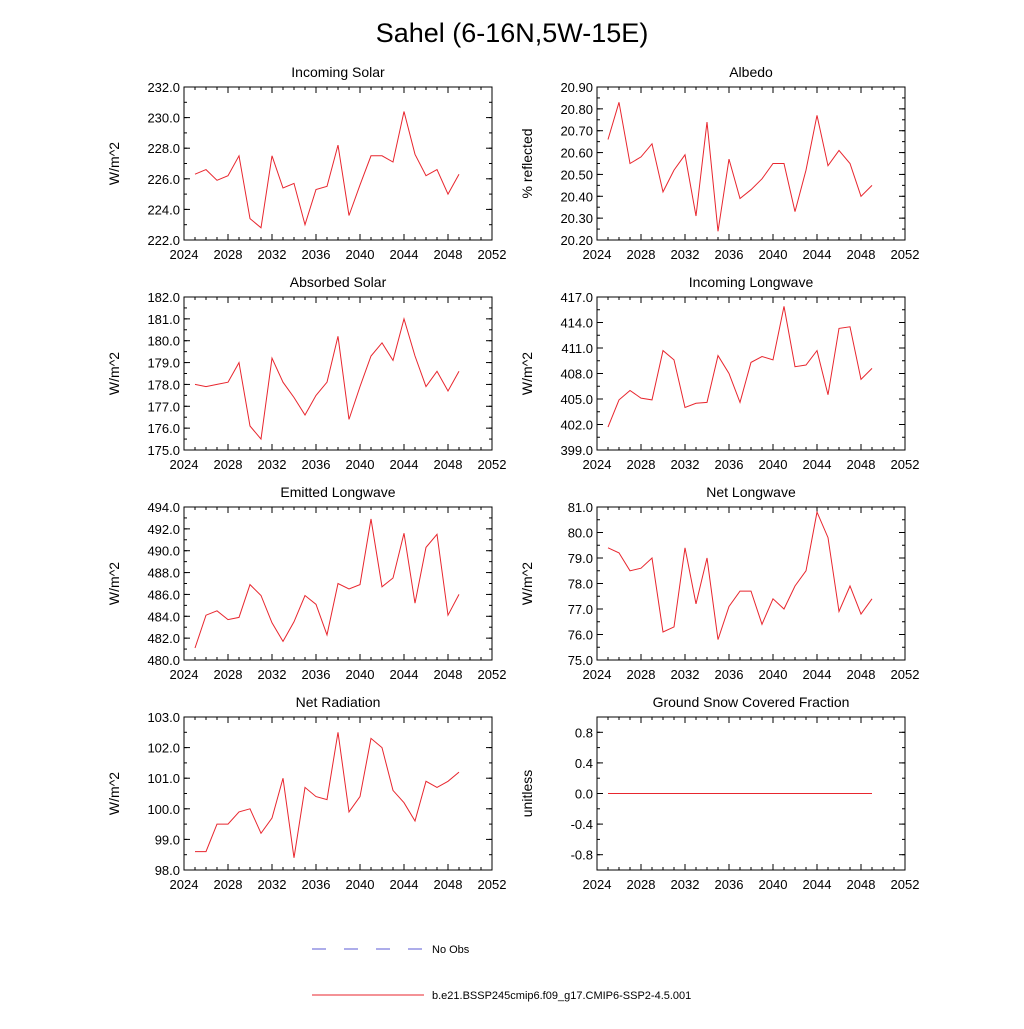  I want to click on y-axis-label: unitless, so click(527, 793).